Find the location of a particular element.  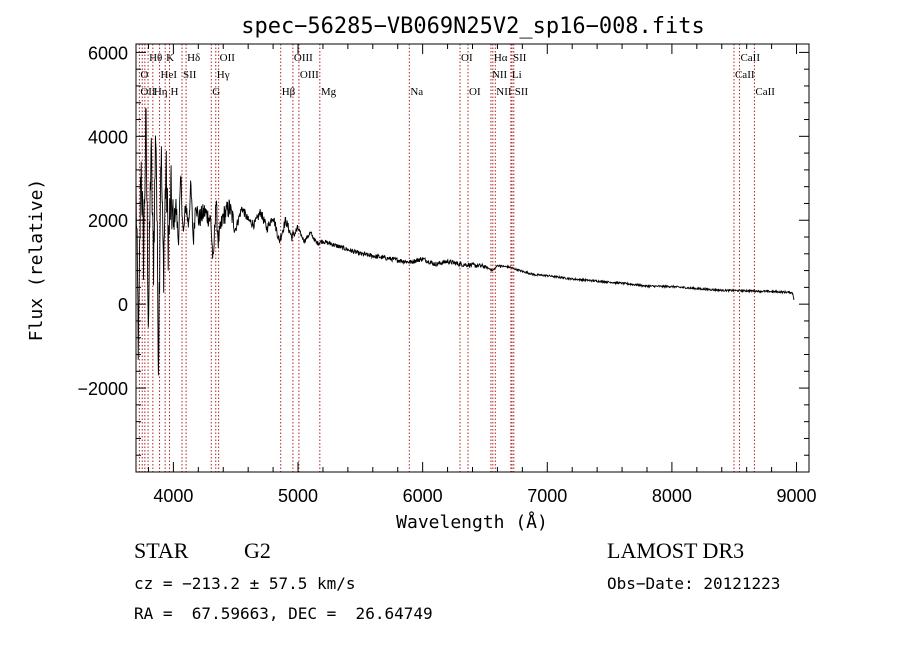

x-axis-label: Wavelength (Å) is located at coordinates (472, 522).